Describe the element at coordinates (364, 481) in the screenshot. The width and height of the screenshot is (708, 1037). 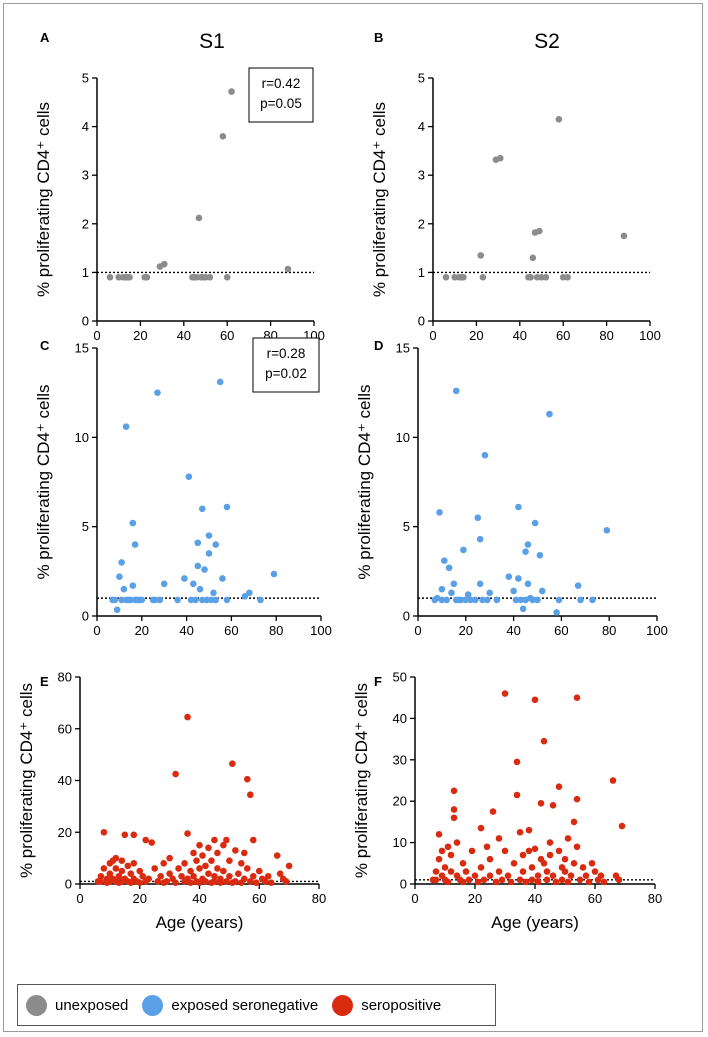
I see `y-axis-label-d: % proliferating CD4⁺ cells` at that location.